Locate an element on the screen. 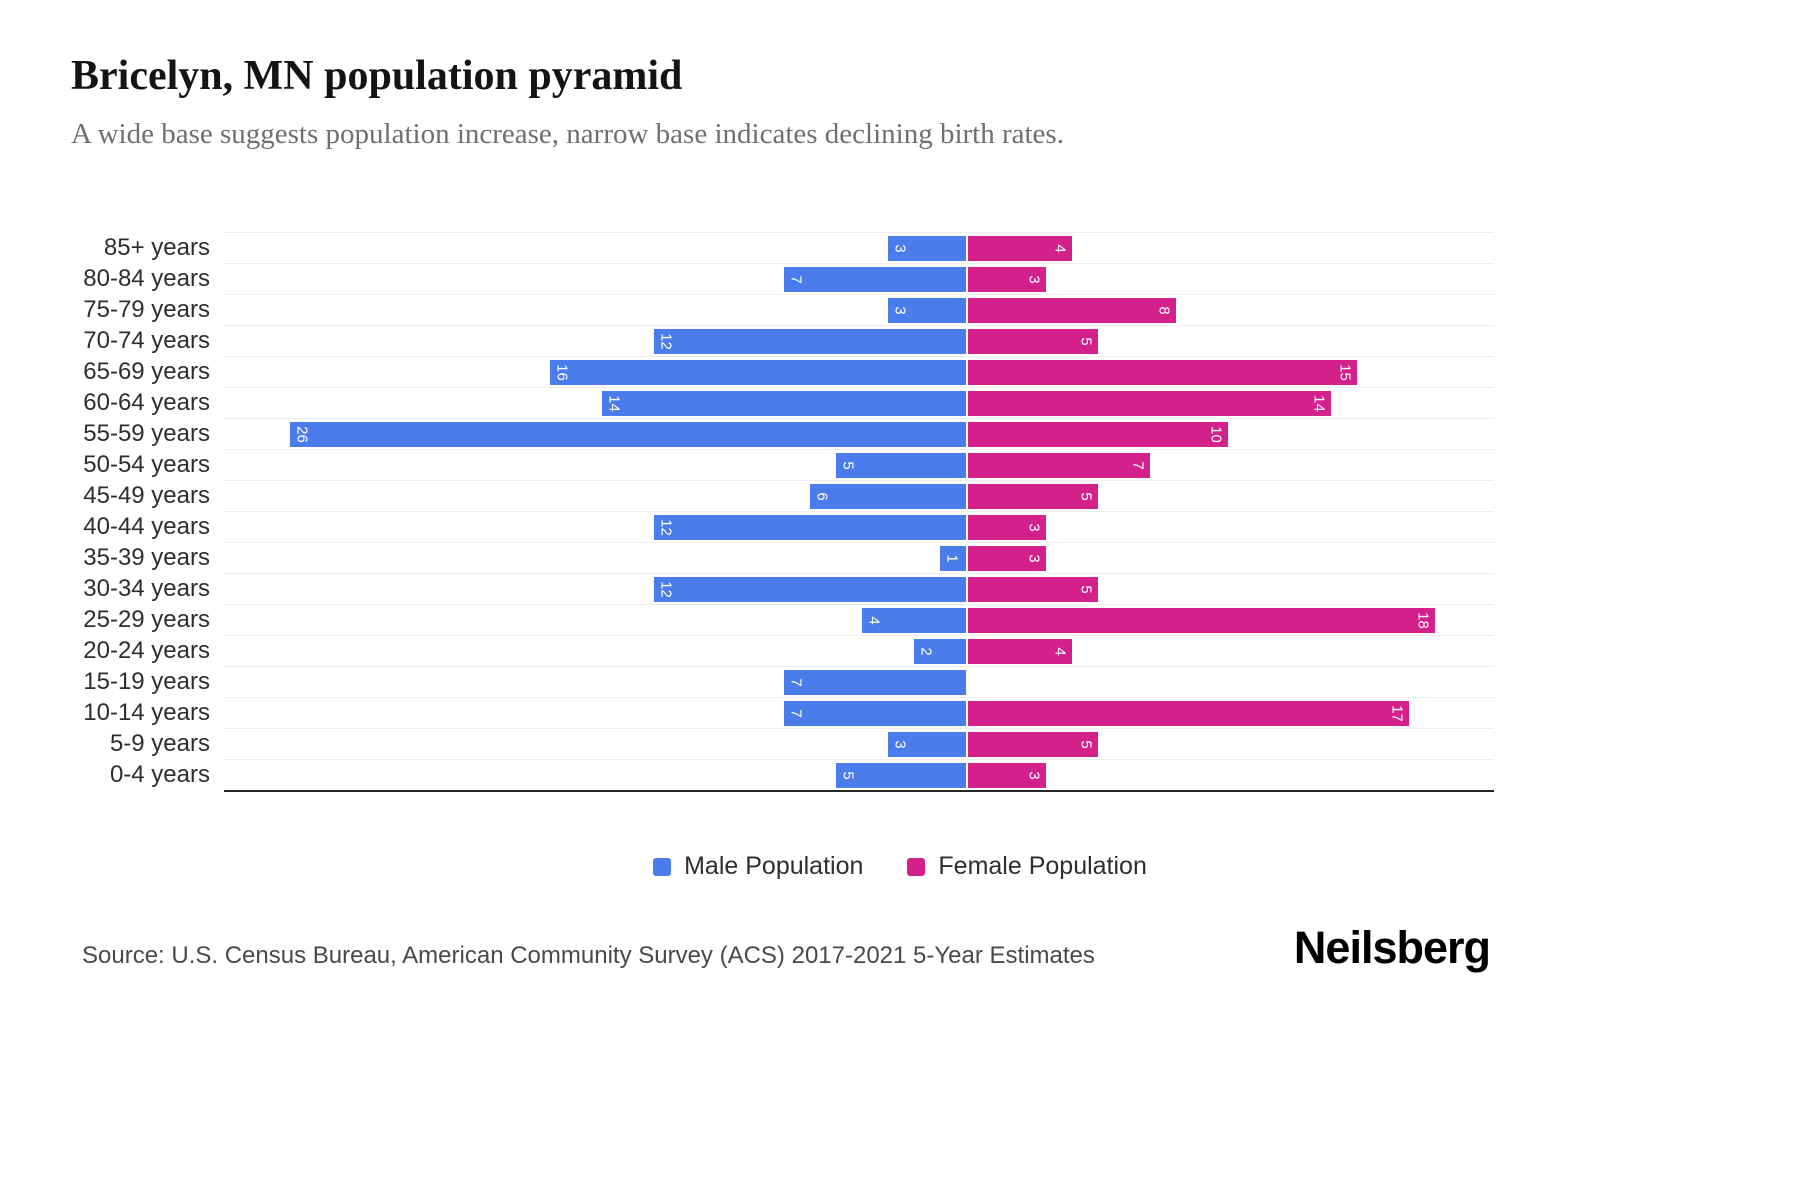  pyramid-row: 40-44 years 12 3 is located at coordinates (782, 526).